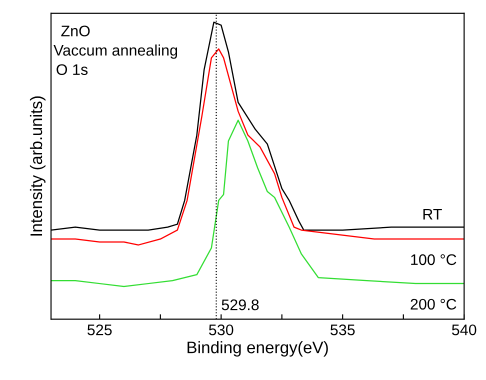 Image resolution: width=486 pixels, height=380 pixels. I want to click on annotation: Vaccum annealing, so click(116, 51).